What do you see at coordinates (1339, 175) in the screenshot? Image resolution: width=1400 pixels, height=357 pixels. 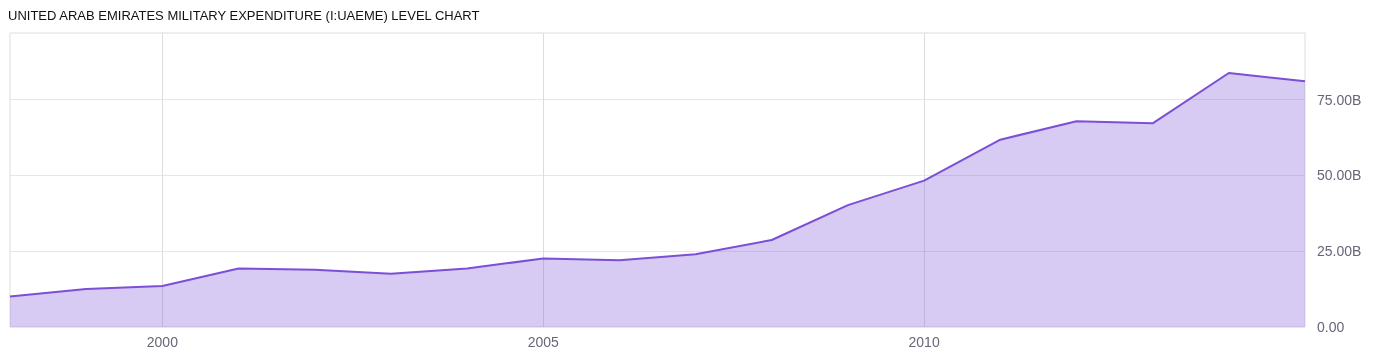 I see `y-tick-label: 50.00B` at bounding box center [1339, 175].